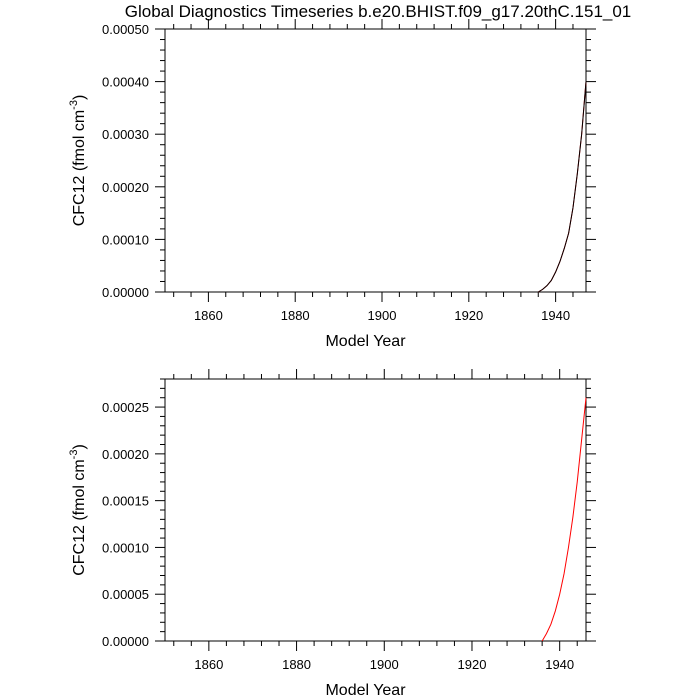 This screenshot has height=700, width=700. What do you see at coordinates (125, 82) in the screenshot?
I see `y-tick-label: 0.00040` at bounding box center [125, 82].